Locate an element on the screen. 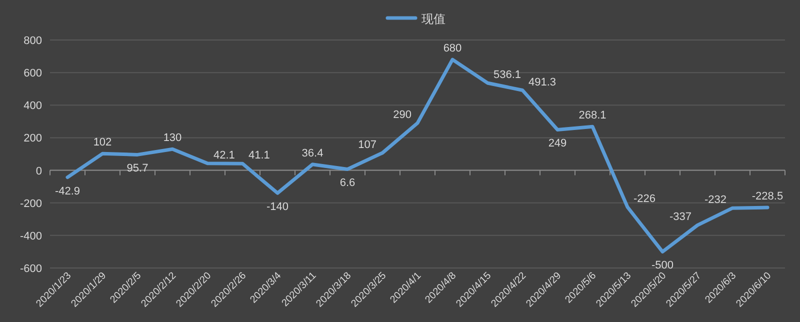  data-label: 41.1 is located at coordinates (259, 156).